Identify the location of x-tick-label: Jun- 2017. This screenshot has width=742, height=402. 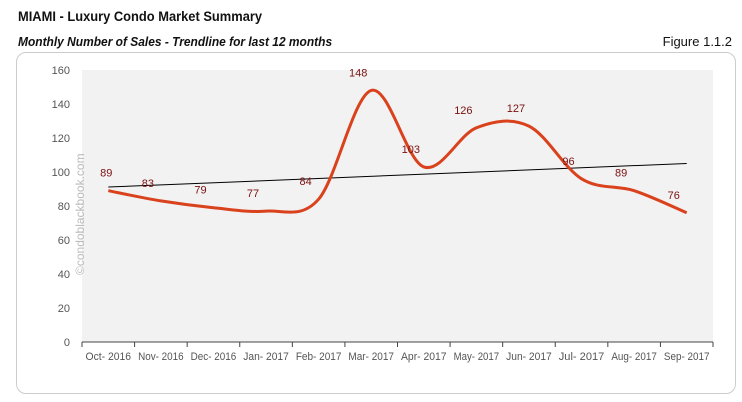
(529, 357).